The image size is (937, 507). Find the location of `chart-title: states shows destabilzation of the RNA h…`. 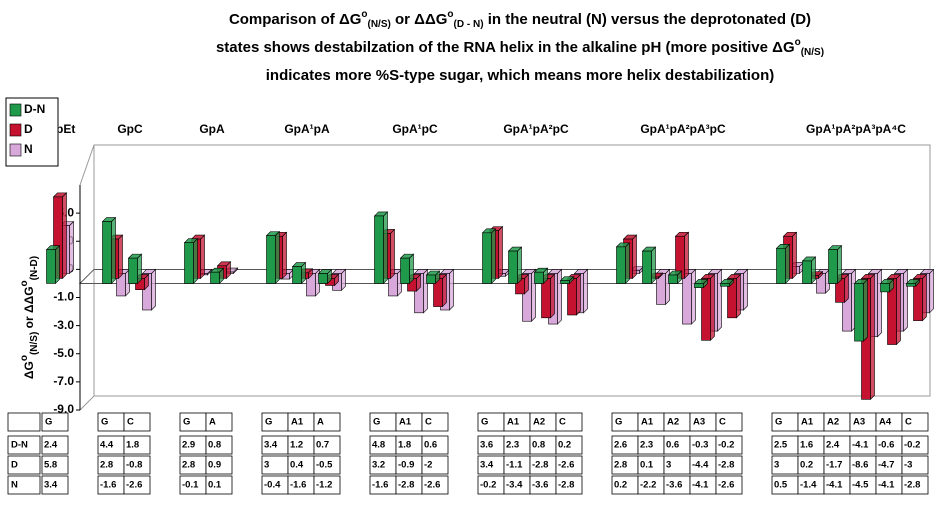

chart-title: states shows destabilzation of the RNA h… is located at coordinates (520, 47).